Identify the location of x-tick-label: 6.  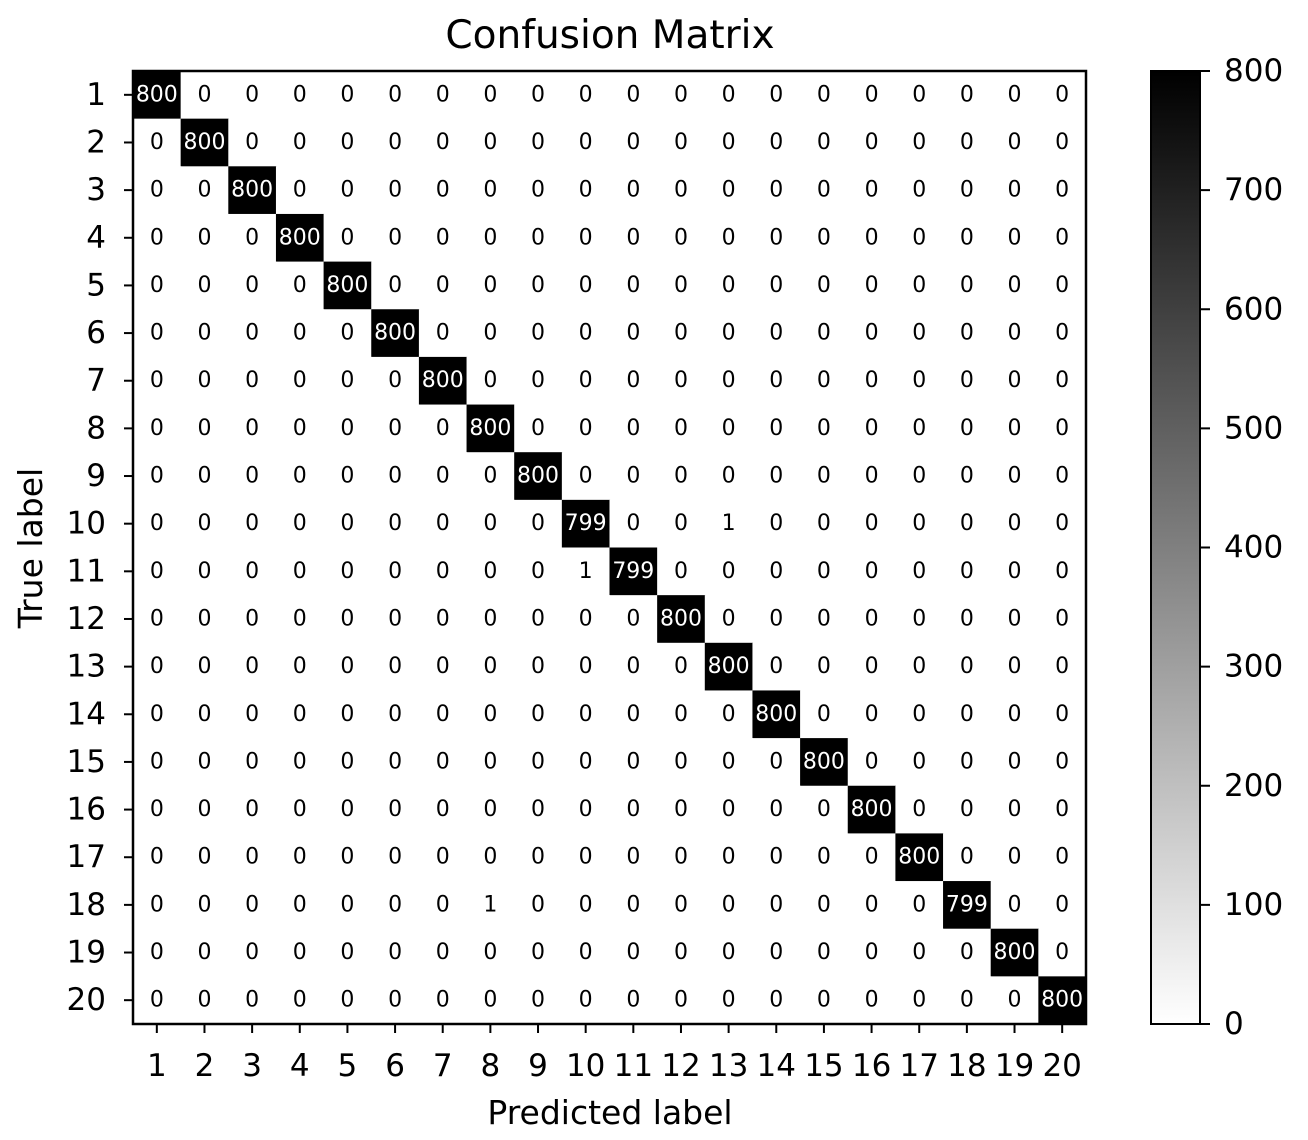
(395, 1066).